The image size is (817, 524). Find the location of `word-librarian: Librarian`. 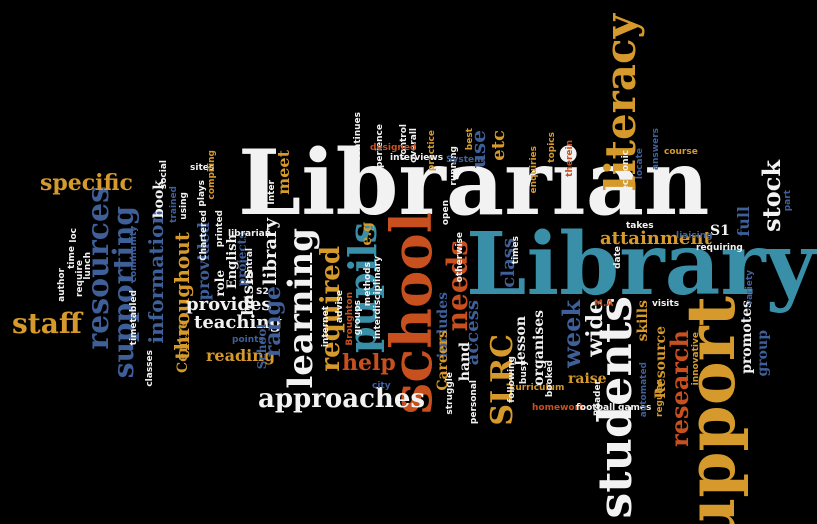

word-librarian: Librarian is located at coordinates (474, 183).